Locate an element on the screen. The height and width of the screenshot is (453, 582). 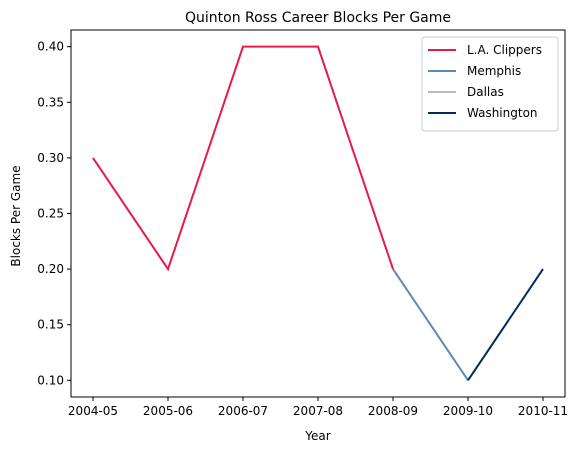
x-axis-title: Year is located at coordinates (317, 436).